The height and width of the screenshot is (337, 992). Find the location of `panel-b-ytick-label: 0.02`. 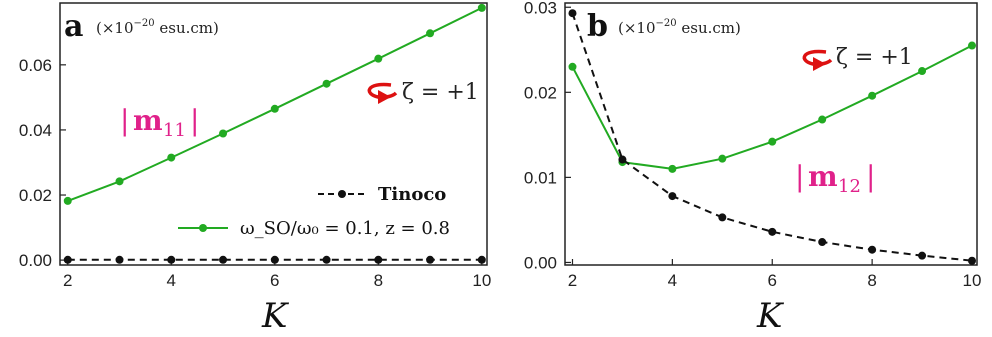

panel-b-ytick-label: 0.02 is located at coordinates (540, 92).